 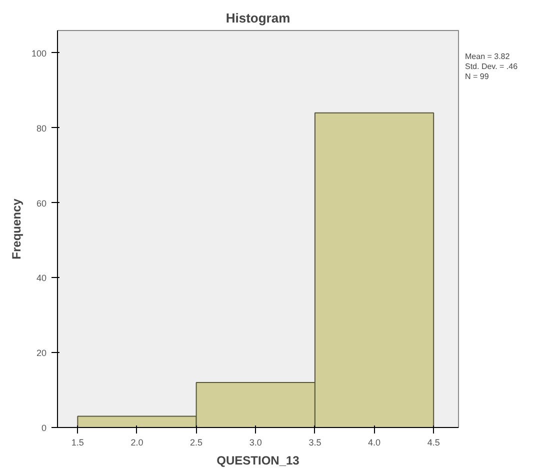 What do you see at coordinates (44, 428) in the screenshot?
I see `y-tick-label: 0` at bounding box center [44, 428].